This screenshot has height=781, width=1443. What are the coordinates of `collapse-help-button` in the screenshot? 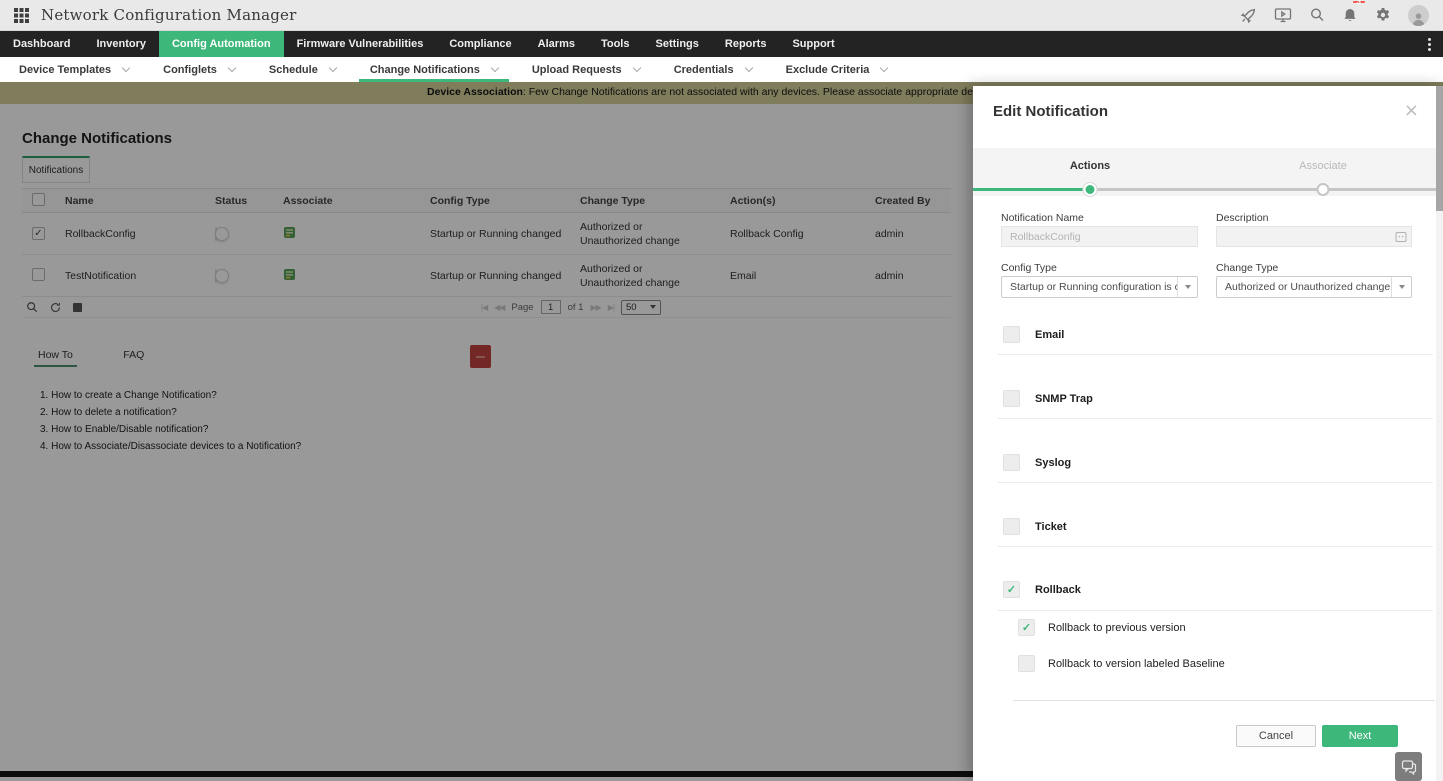 It's located at (480, 356).